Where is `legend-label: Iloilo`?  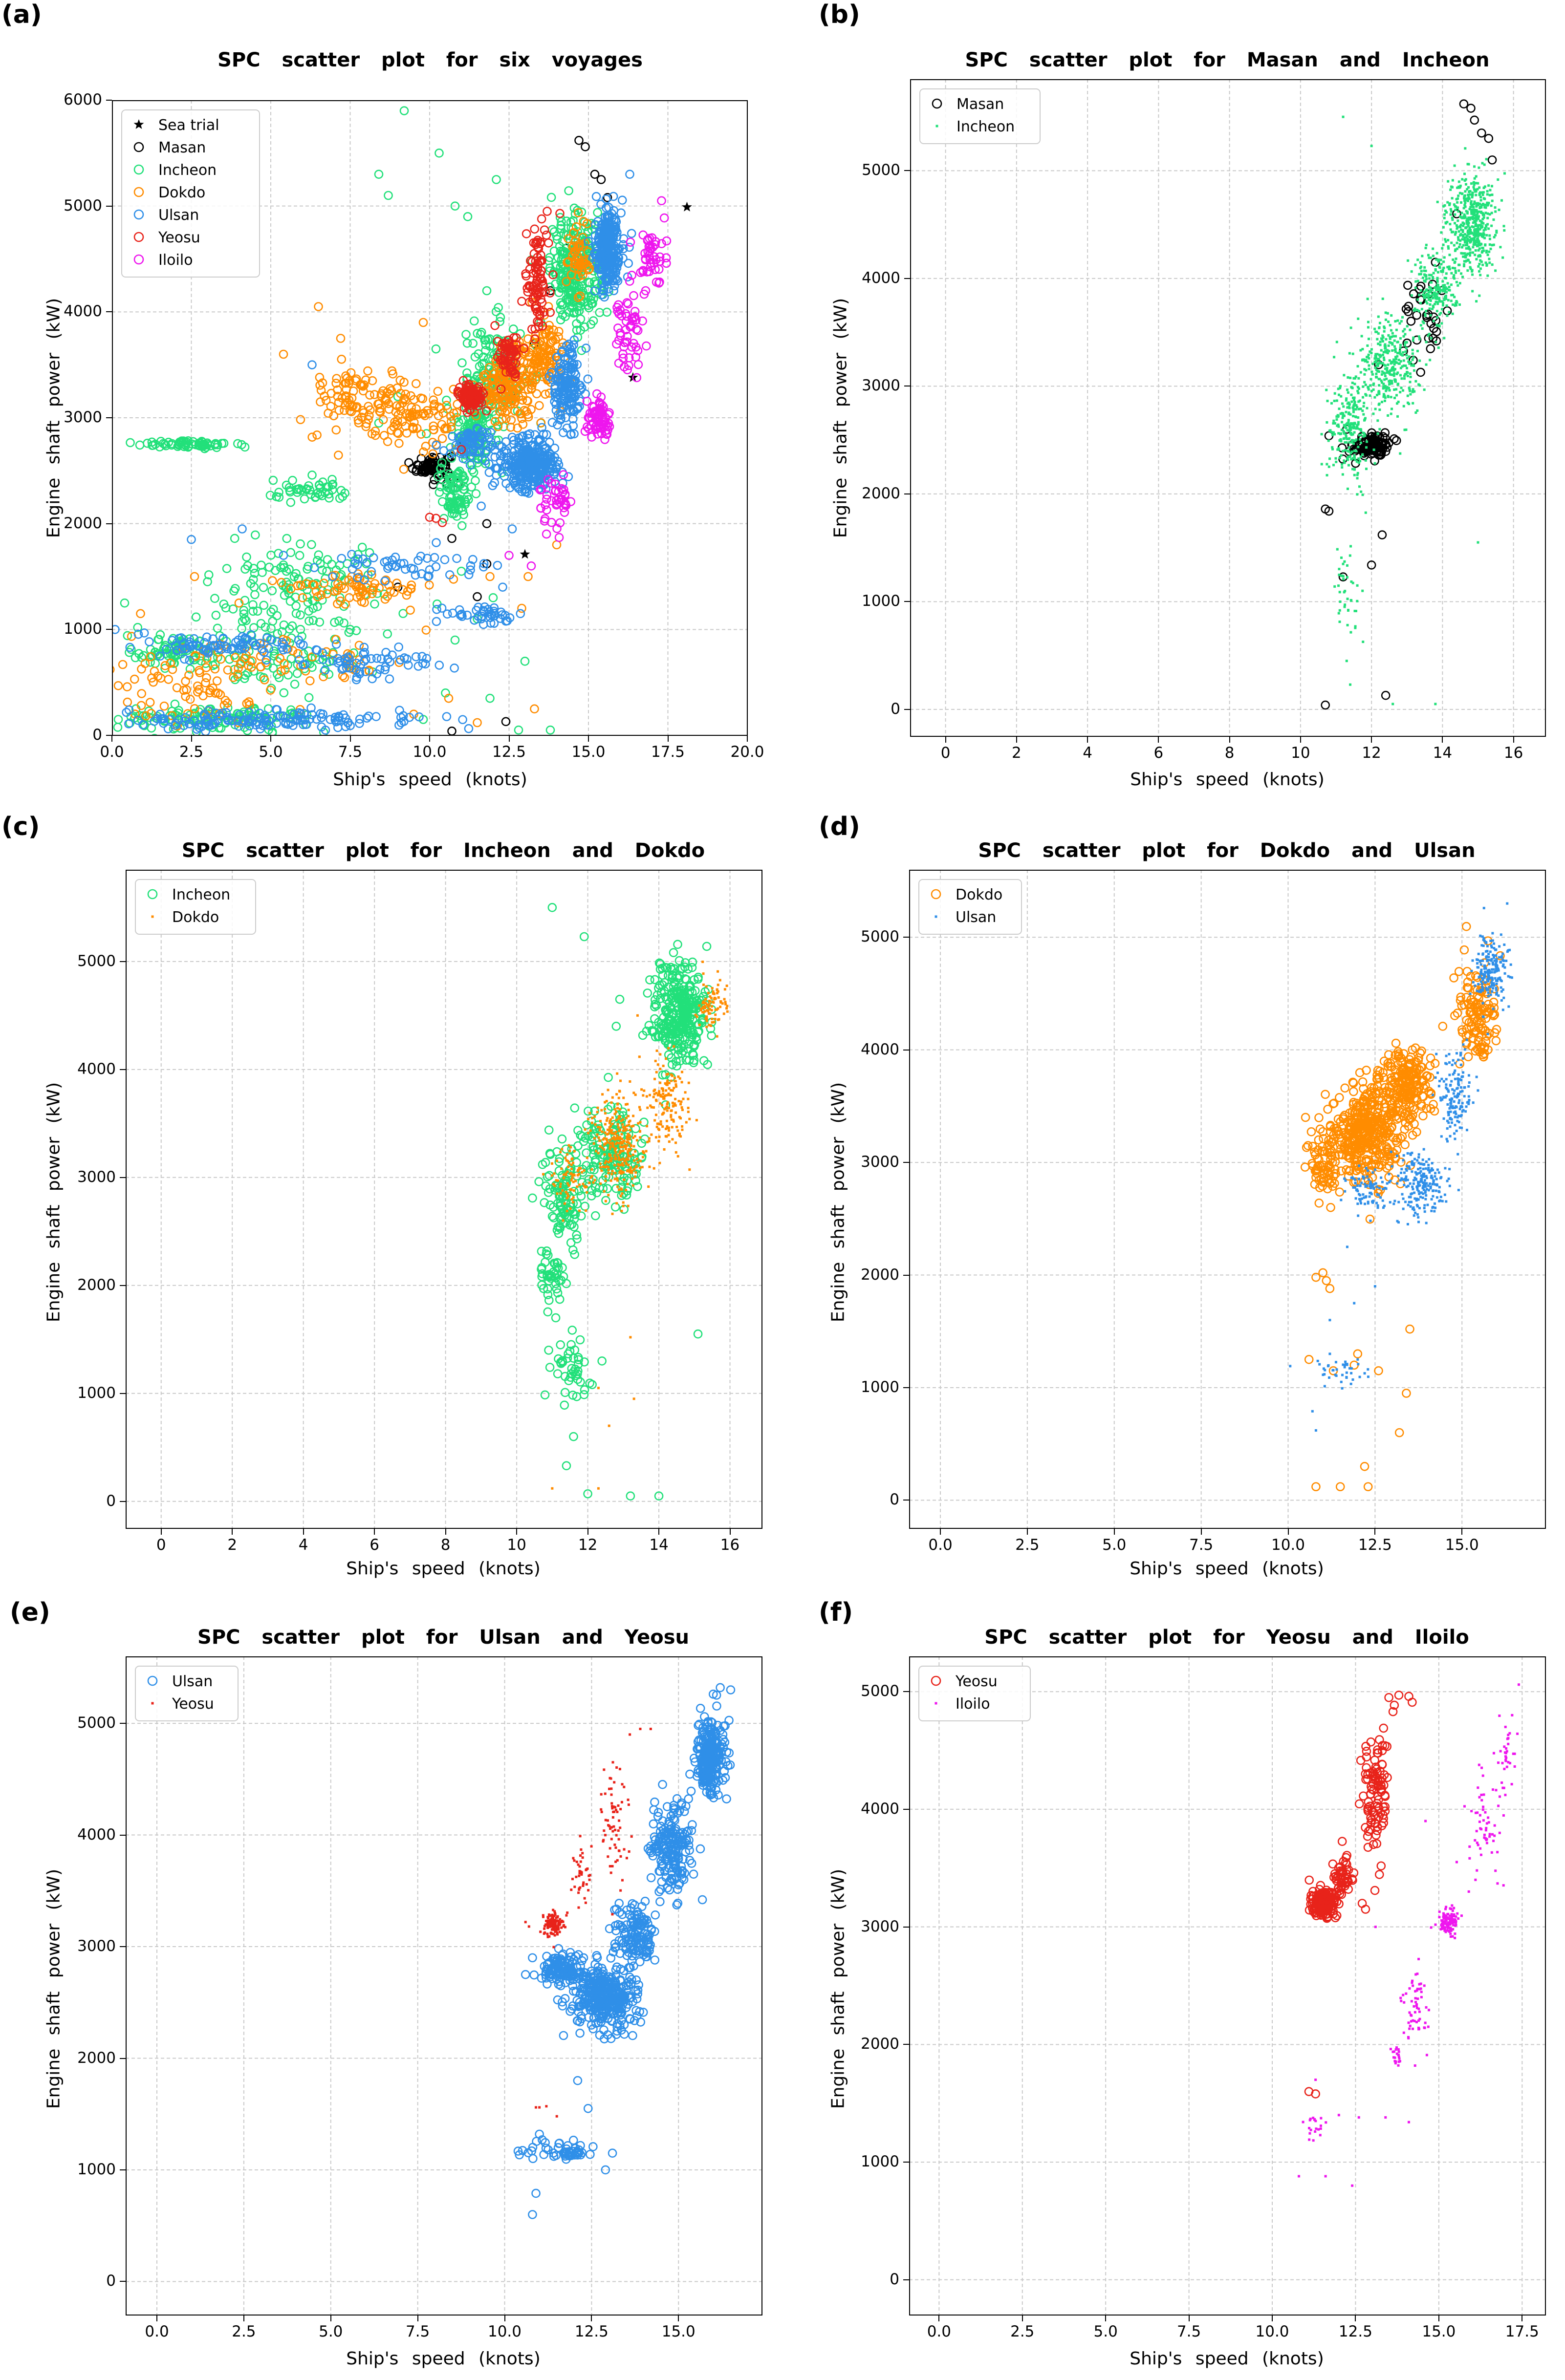 legend-label: Iloilo is located at coordinates (175, 260).